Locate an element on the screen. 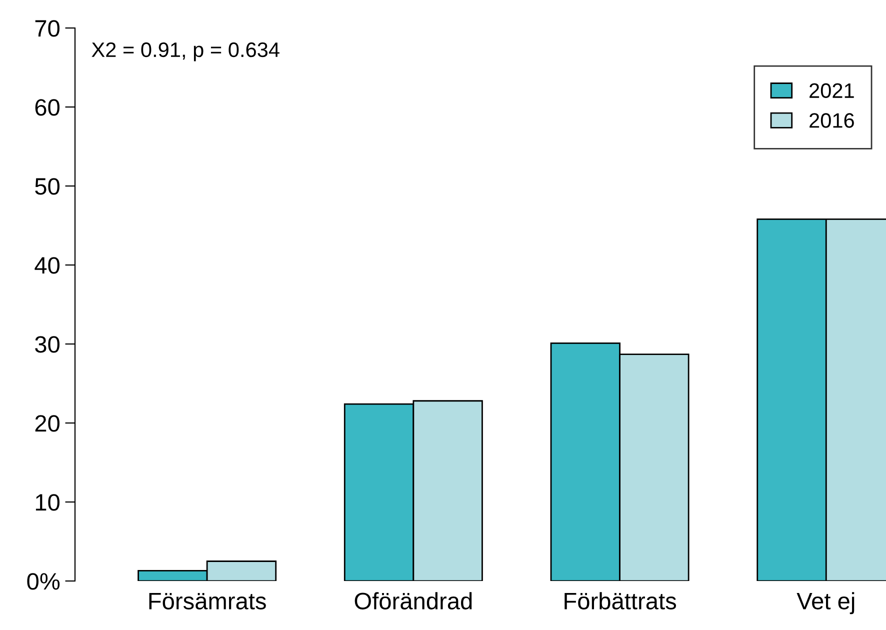  y-tick-label: 20 is located at coordinates (47, 423).